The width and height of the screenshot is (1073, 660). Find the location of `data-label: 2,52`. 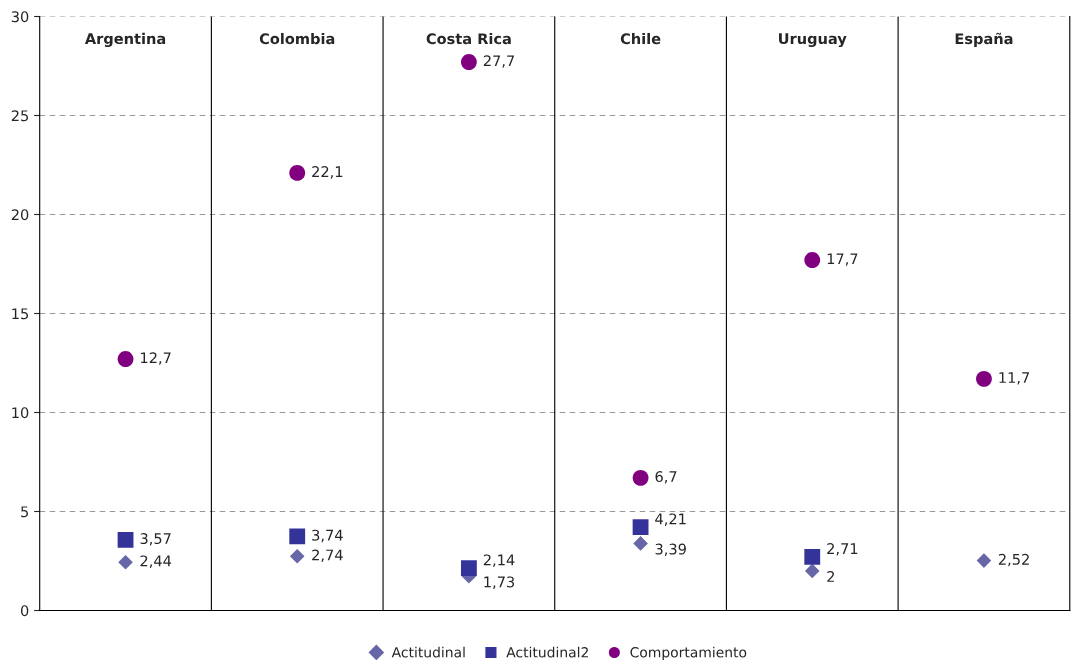

data-label: 2,52 is located at coordinates (1013, 560).